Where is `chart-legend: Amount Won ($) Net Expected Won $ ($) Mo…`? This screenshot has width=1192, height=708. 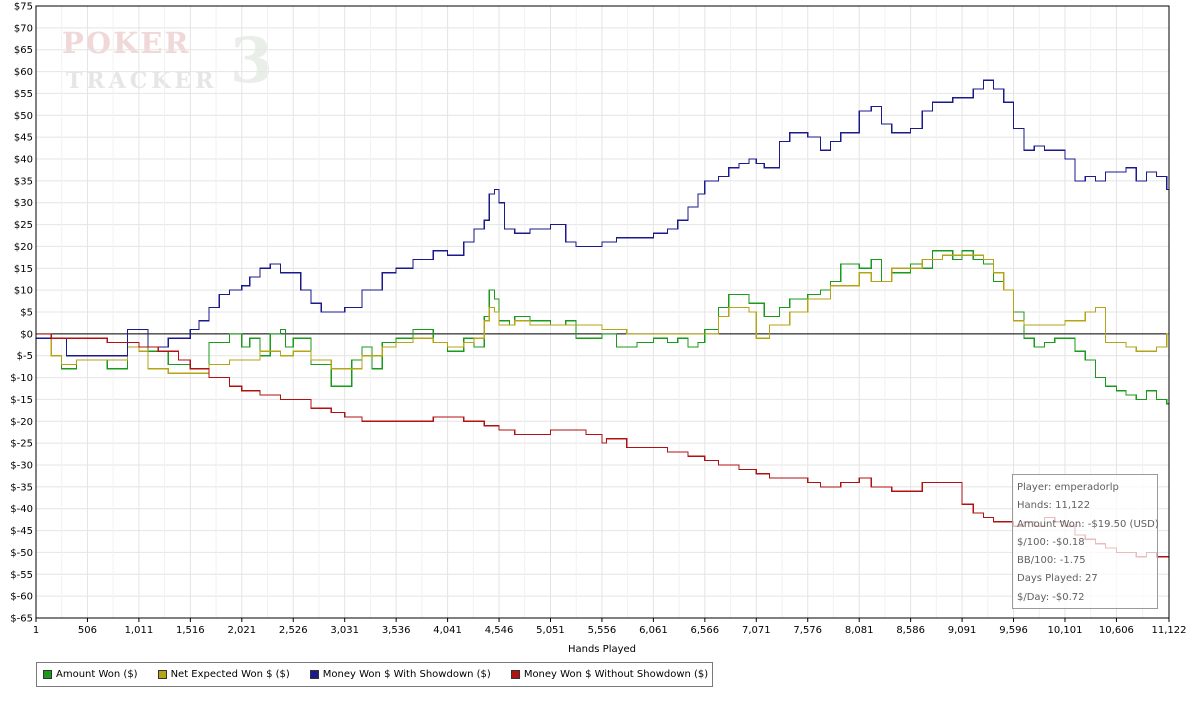 chart-legend: Amount Won ($) Net Expected Won $ ($) Mo… is located at coordinates (374, 674).